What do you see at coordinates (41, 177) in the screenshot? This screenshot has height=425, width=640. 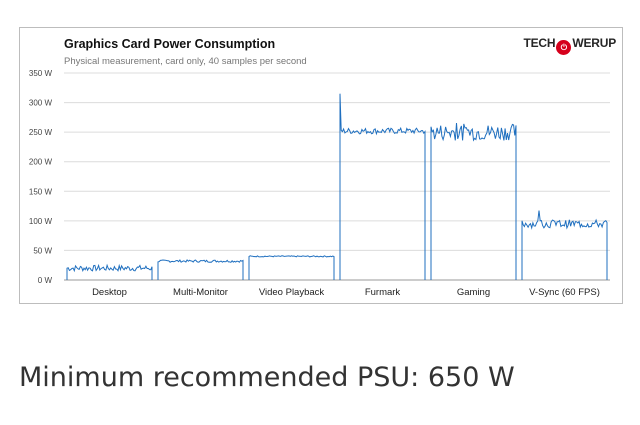 I see `y-axis-ticks: 0 W 50 W 100 W 150 W 200 W 250 W 300 W 350 W` at bounding box center [41, 177].